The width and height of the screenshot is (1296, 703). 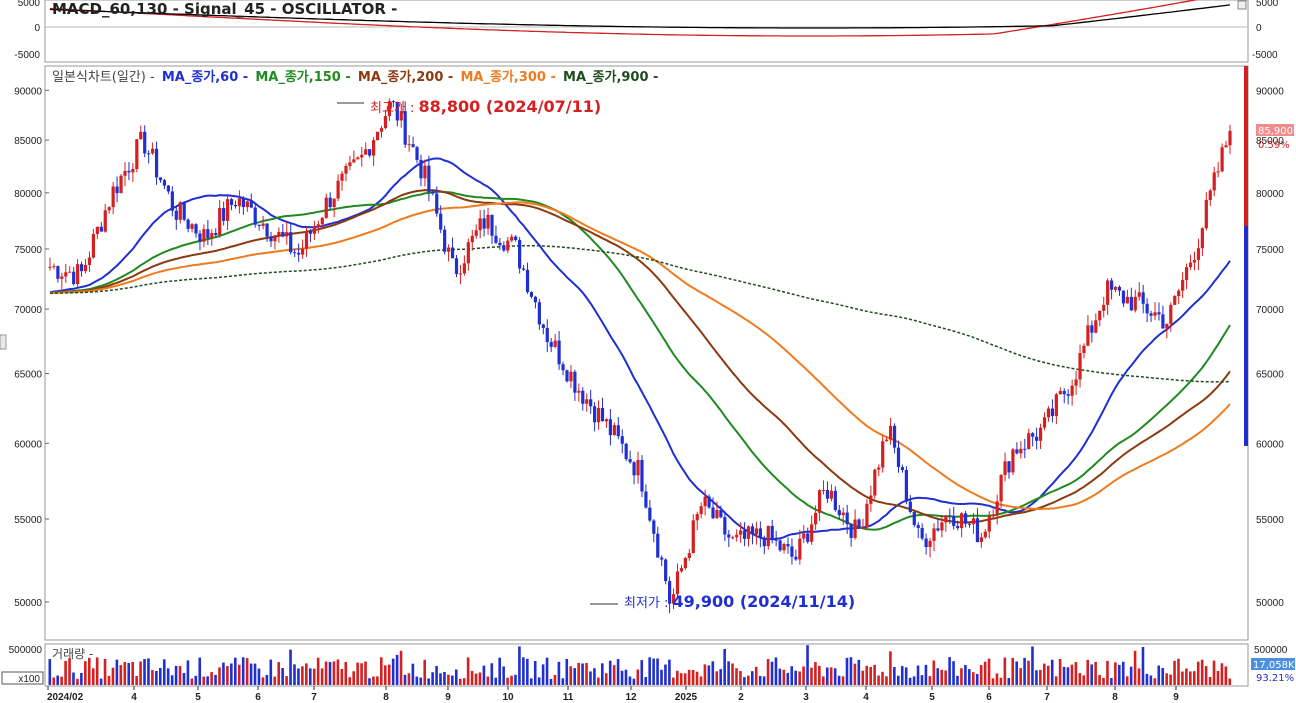 What do you see at coordinates (1270, 520) in the screenshot?
I see `price-tick-right: 55000` at bounding box center [1270, 520].